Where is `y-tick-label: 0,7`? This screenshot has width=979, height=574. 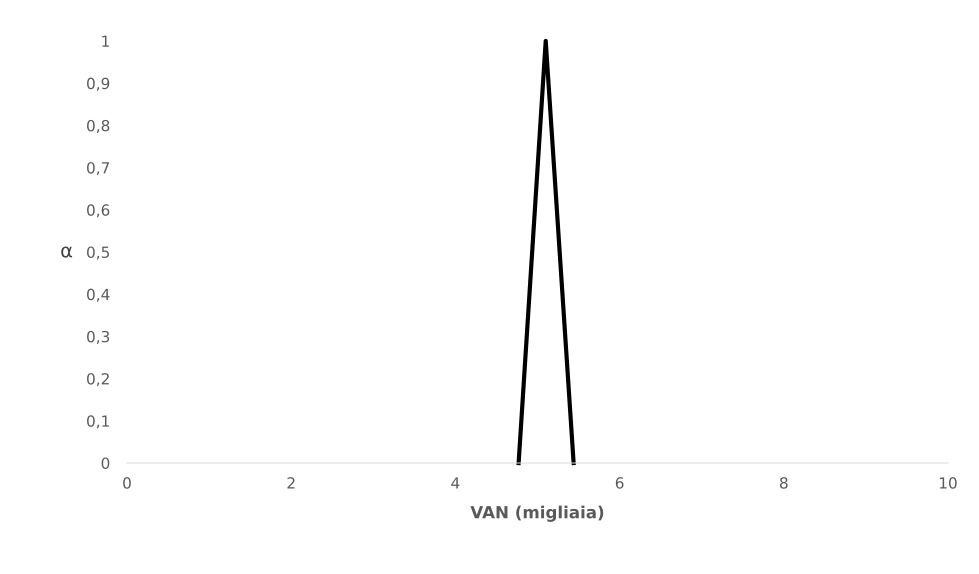 y-tick-label: 0,7 is located at coordinates (98, 169).